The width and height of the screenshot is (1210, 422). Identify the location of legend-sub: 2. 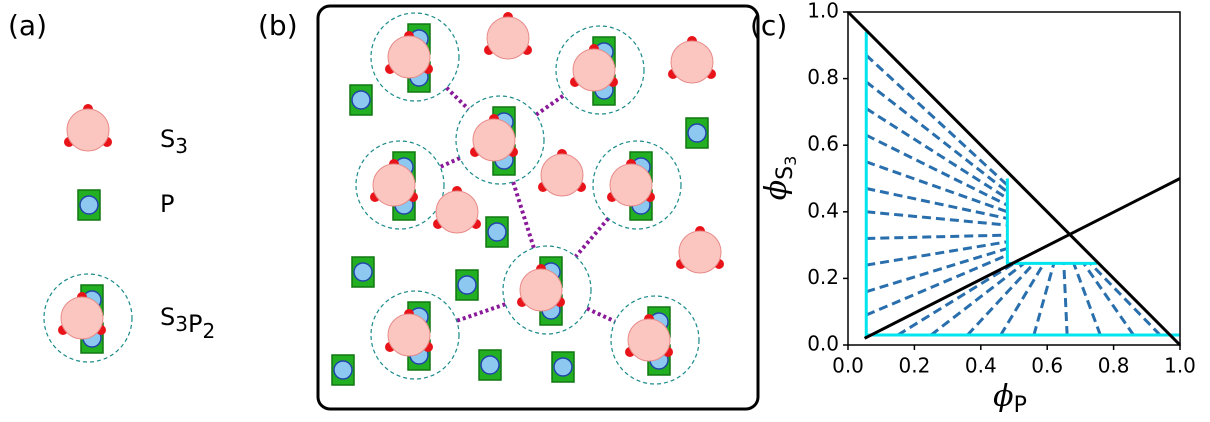
(208, 331).